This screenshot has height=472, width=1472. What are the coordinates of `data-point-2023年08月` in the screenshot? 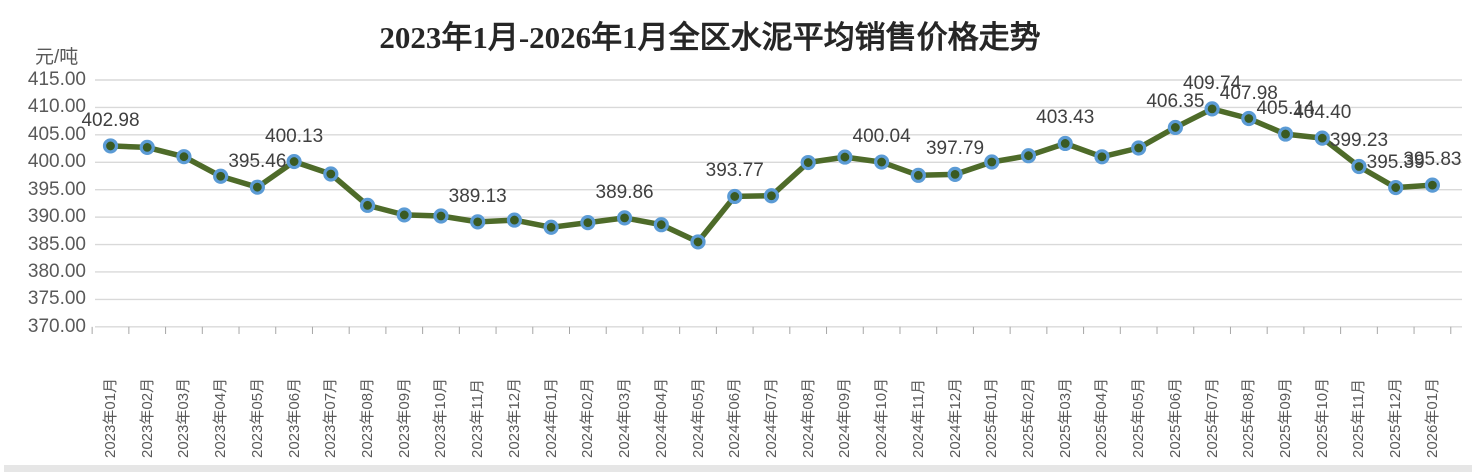 It's located at (367, 205).